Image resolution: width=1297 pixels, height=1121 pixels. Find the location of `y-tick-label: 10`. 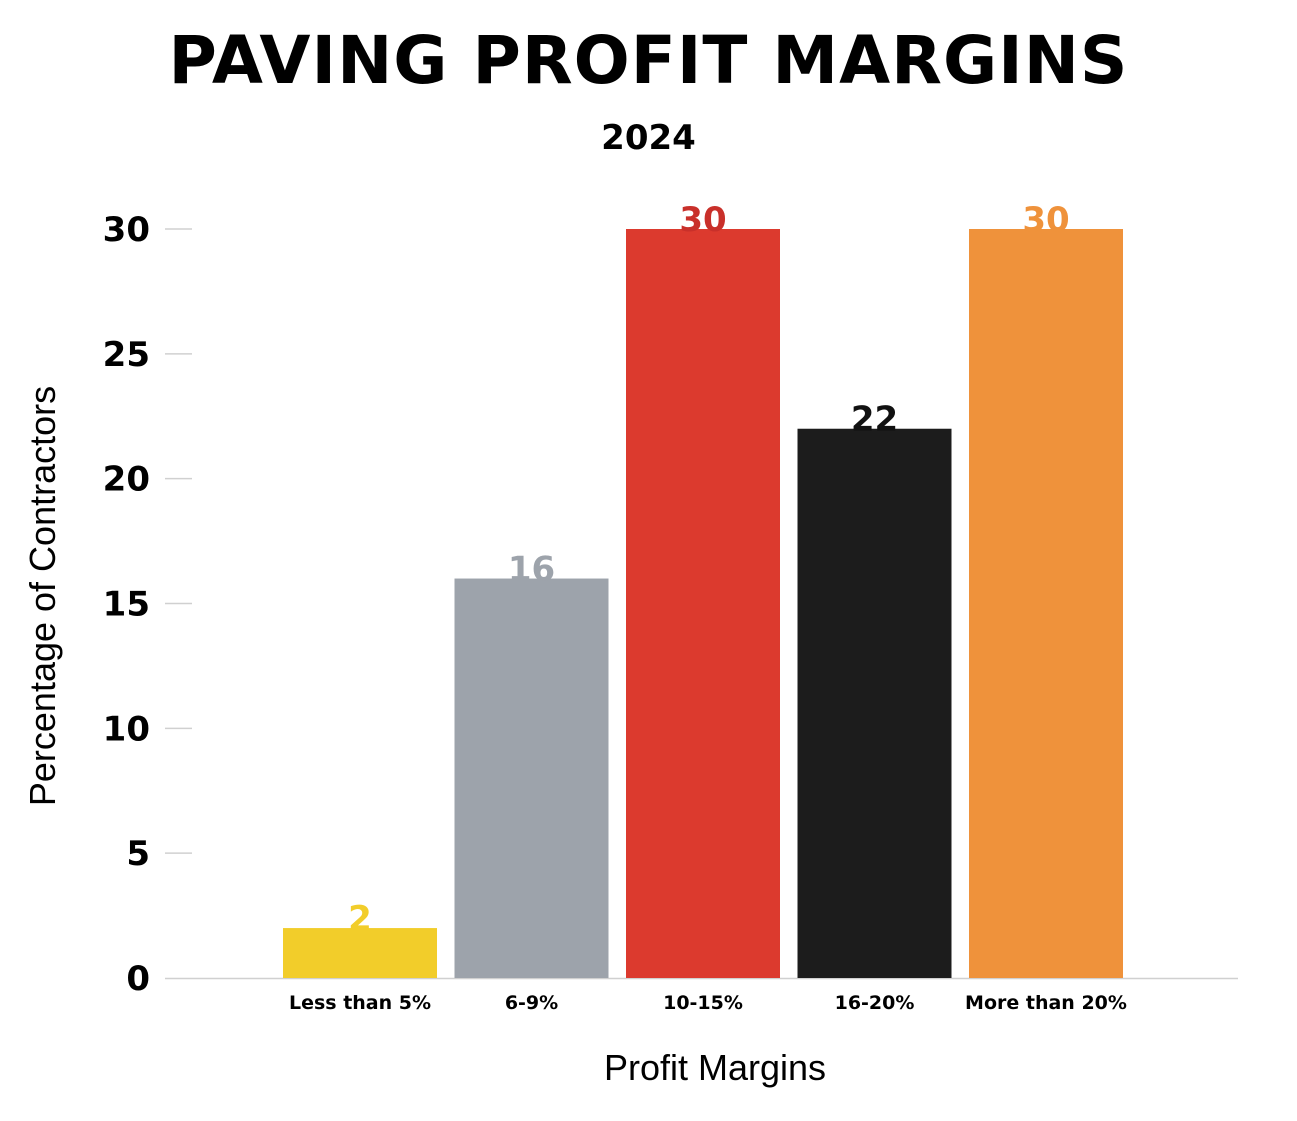

y-tick-label: 10 is located at coordinates (126, 729).